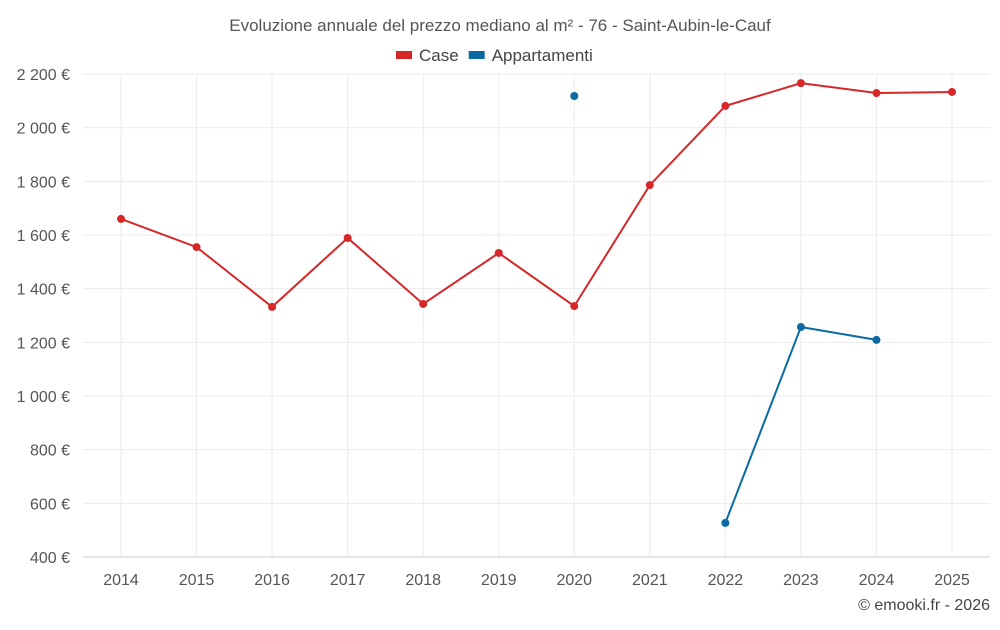  I want to click on x-tick-label: 2023, so click(801, 580).